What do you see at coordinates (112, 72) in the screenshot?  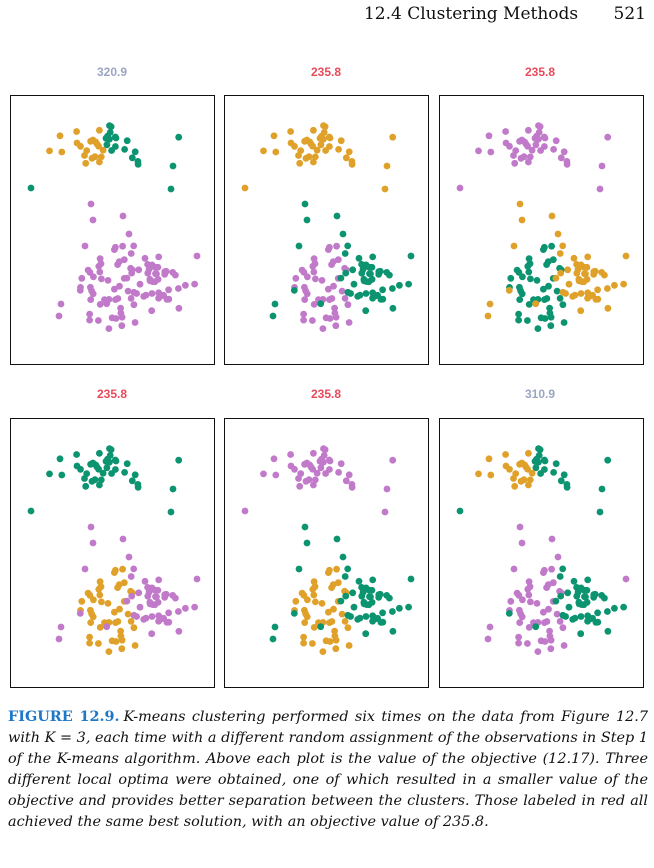 I see `panel-1-title: 320.9` at bounding box center [112, 72].